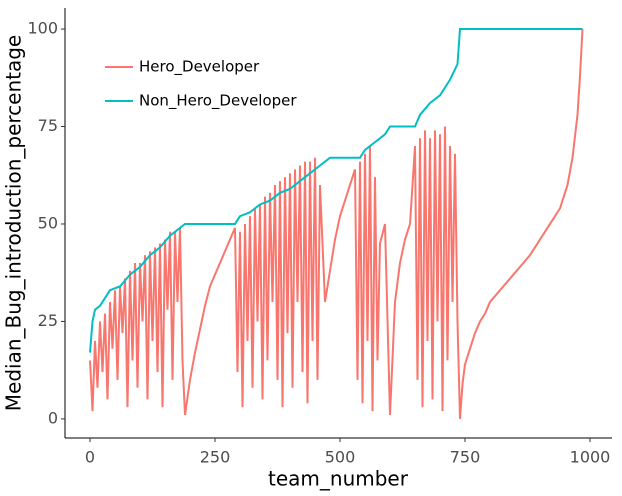  Describe the element at coordinates (42, 28) in the screenshot. I see `y-tick-label: 100` at that location.